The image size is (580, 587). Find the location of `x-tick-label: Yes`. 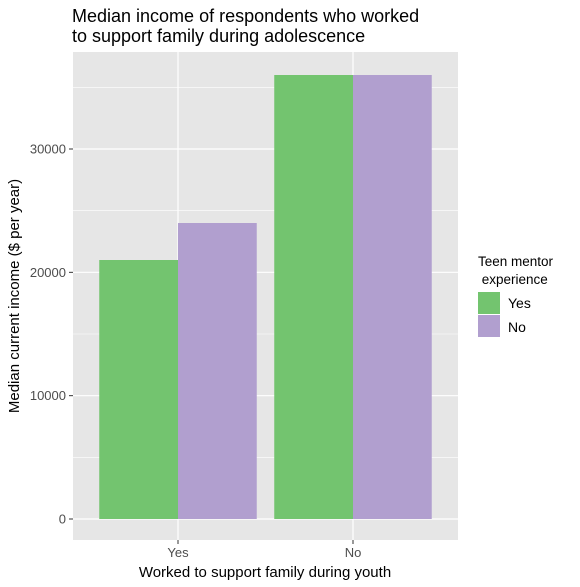

x-tick-label: Yes is located at coordinates (178, 552).